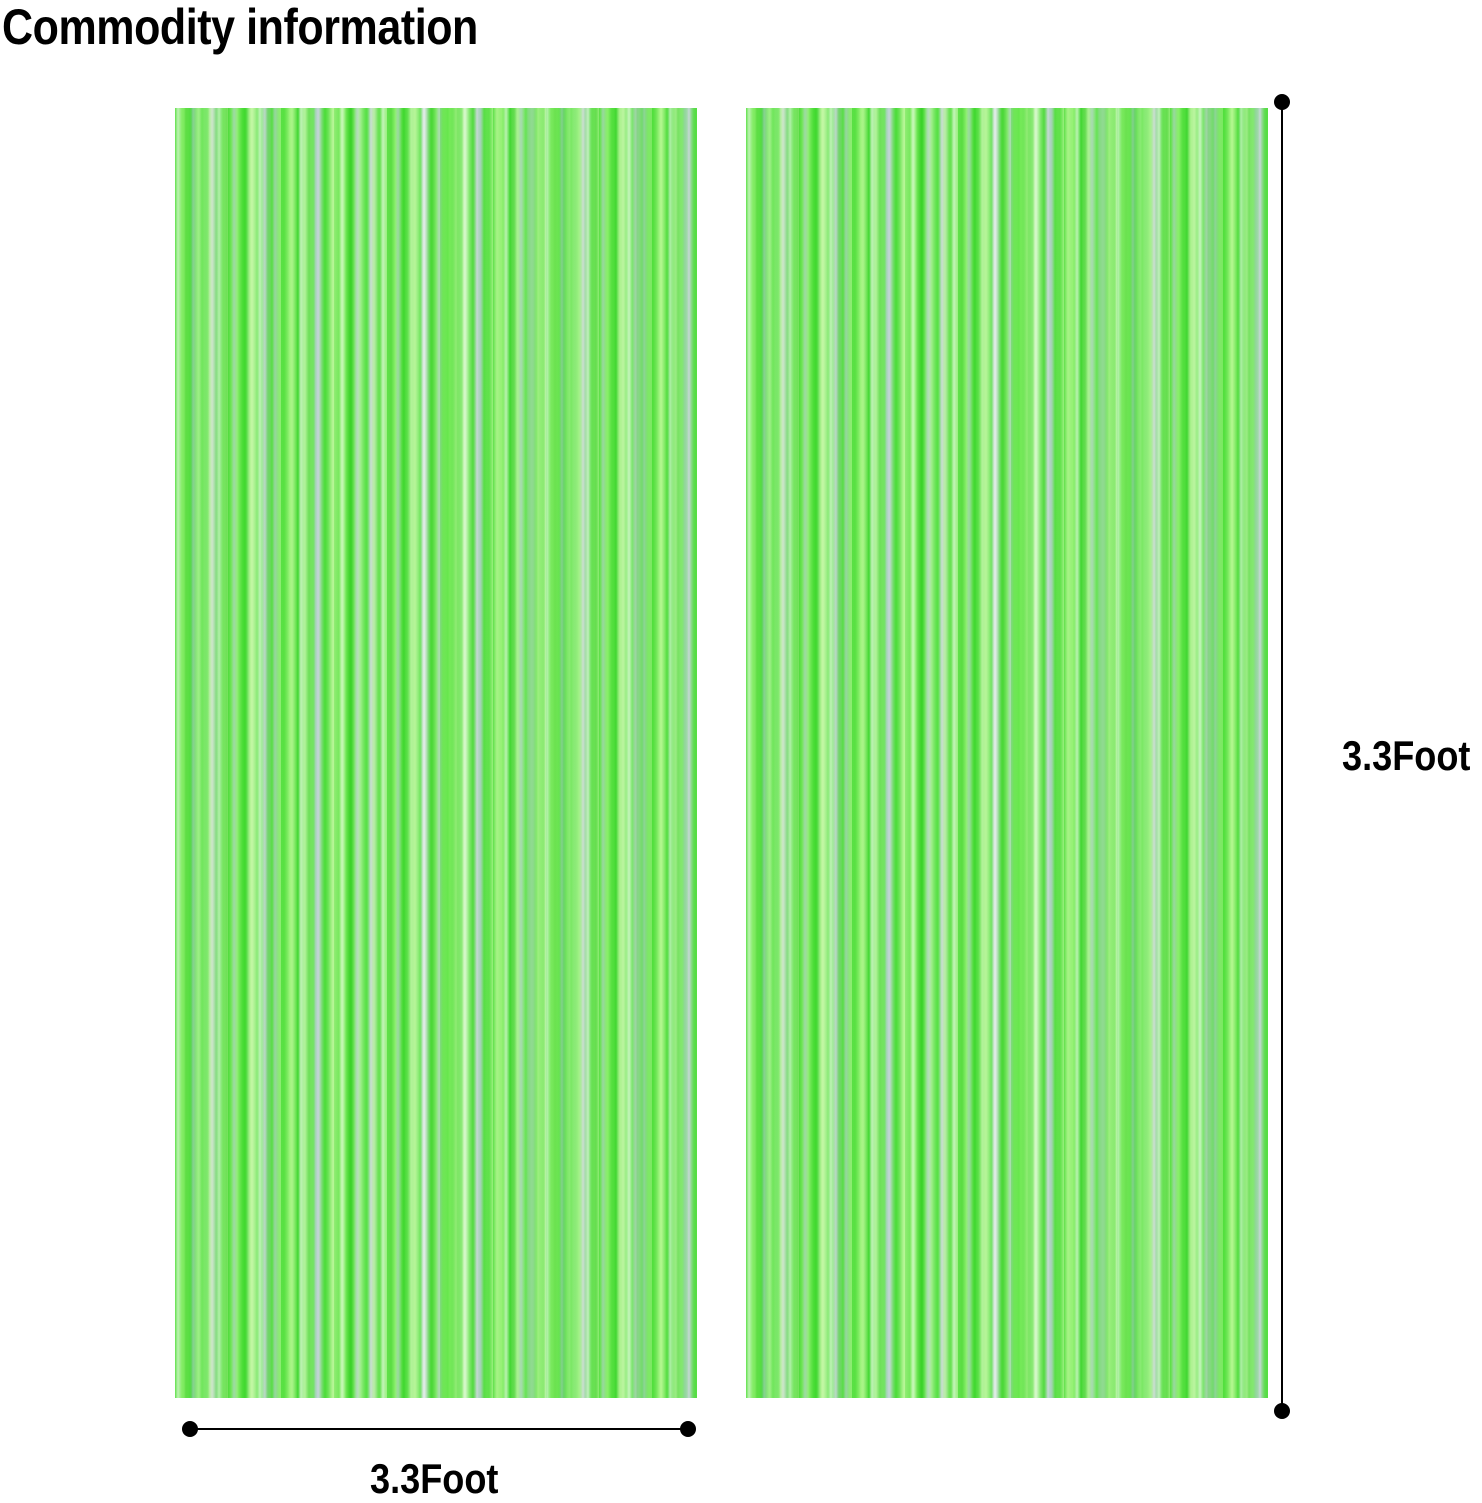 This screenshot has height=1503, width=1482. Describe the element at coordinates (688, 1429) in the screenshot. I see `width-right-dot` at that location.